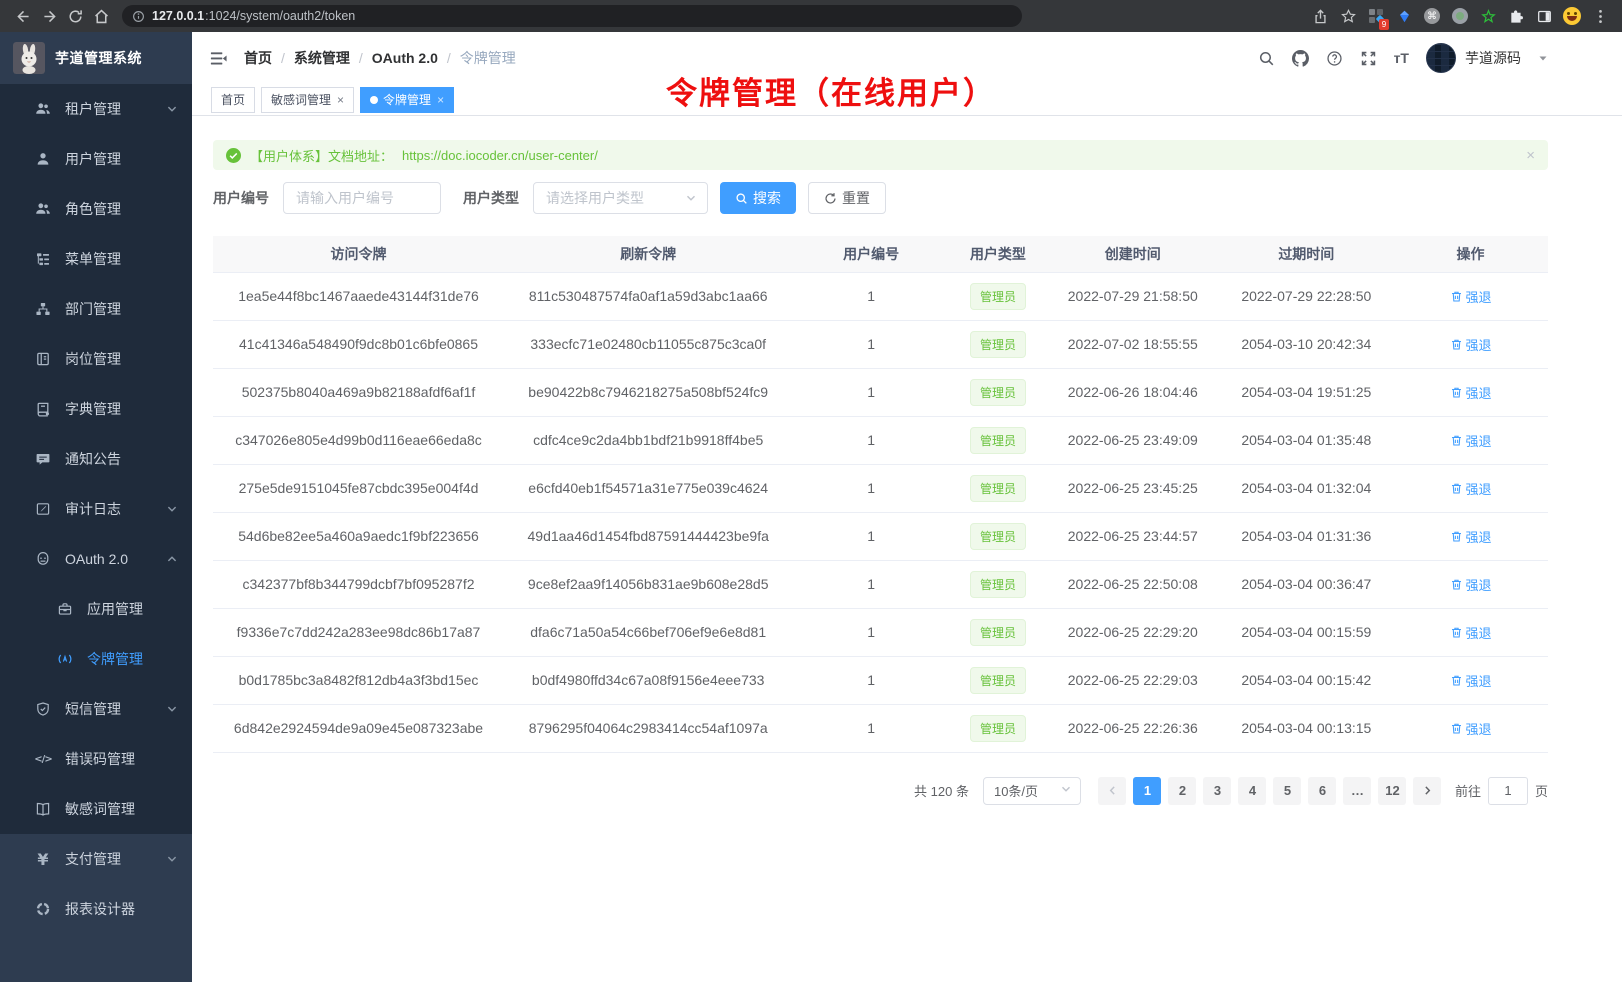  I want to click on sidebar-item-oauth2-app: 应用管理, so click(96, 609).